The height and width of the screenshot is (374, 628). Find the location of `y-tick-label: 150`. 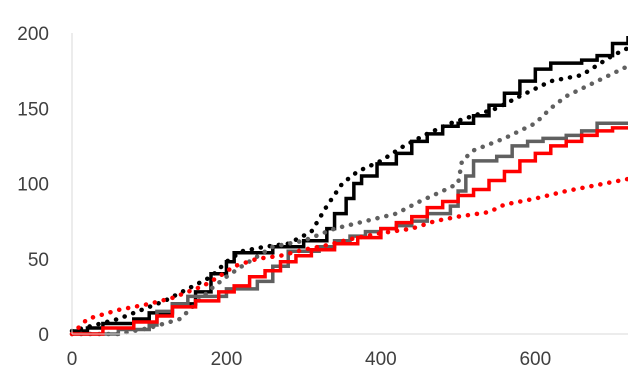

y-tick-label: 150 is located at coordinates (33, 109).